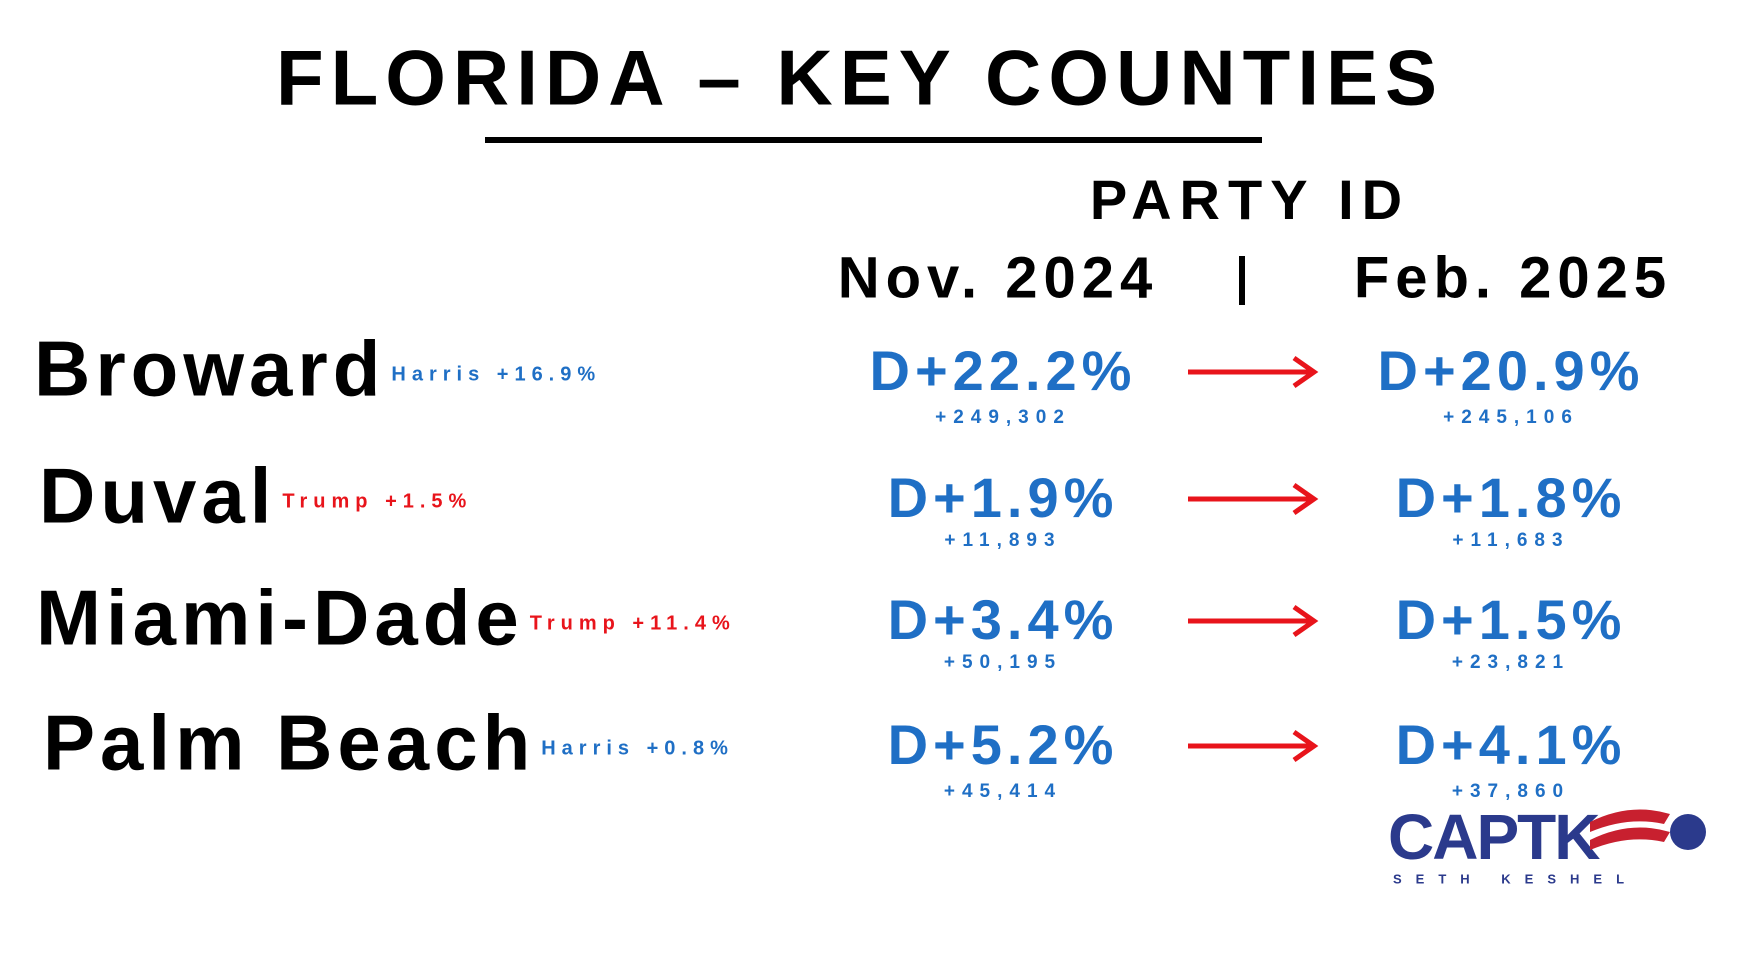 The height and width of the screenshot is (971, 1738). What do you see at coordinates (860, 78) in the screenshot?
I see `title: FLORIDA – KEY COUNTIES` at bounding box center [860, 78].